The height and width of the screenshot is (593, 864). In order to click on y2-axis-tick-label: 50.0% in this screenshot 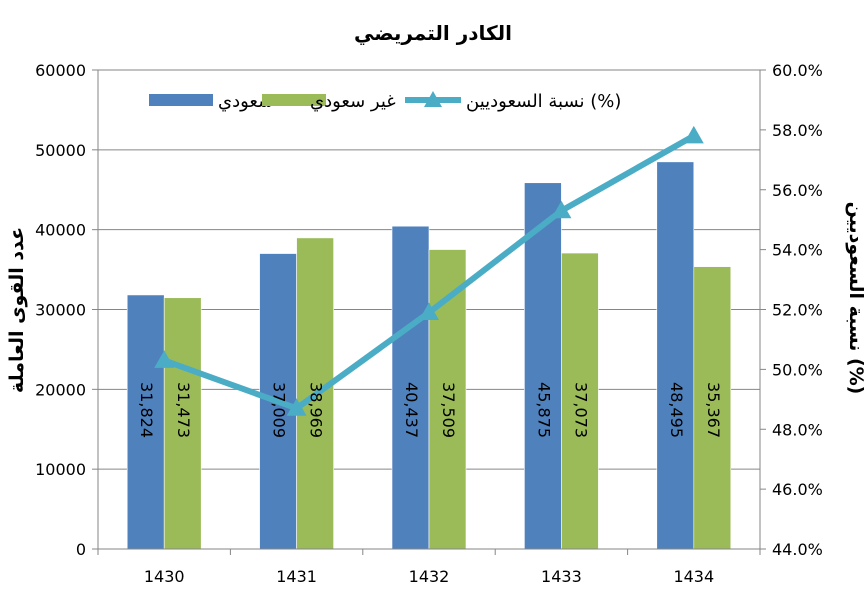, I will do `click(797, 369)`.